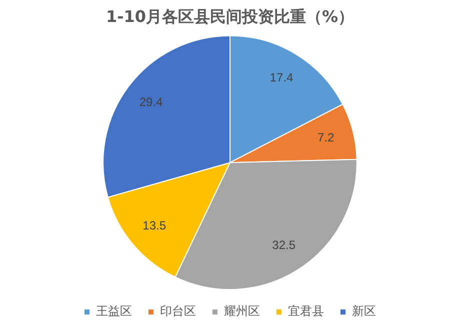 The width and height of the screenshot is (460, 332). What do you see at coordinates (242, 311) in the screenshot?
I see `legend-label: 耀州区` at bounding box center [242, 311].